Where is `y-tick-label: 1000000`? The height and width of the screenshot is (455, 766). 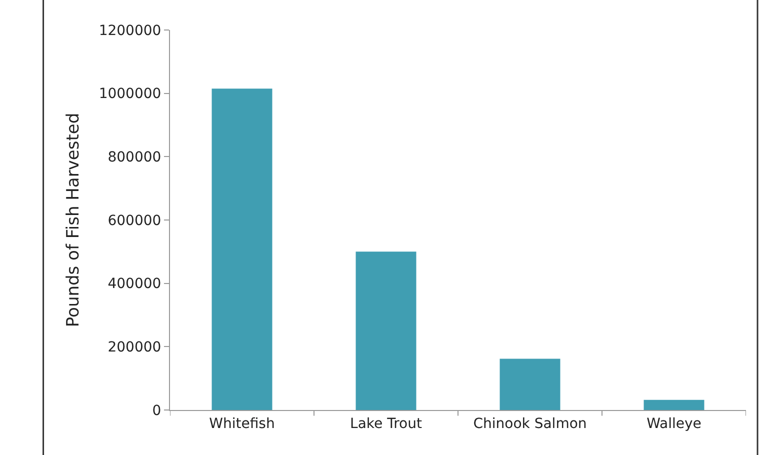
y-tick-label: 1000000 is located at coordinates (130, 94).